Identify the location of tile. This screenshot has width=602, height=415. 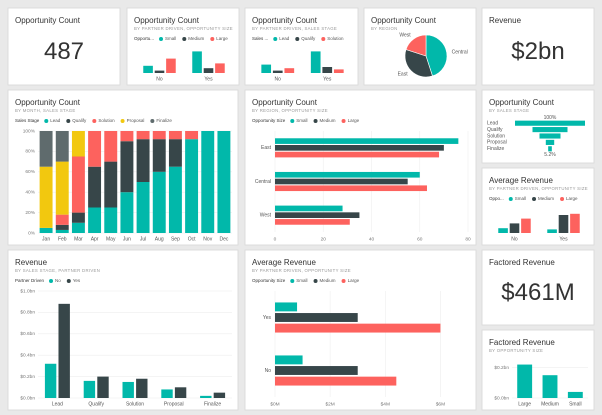
(538, 287).